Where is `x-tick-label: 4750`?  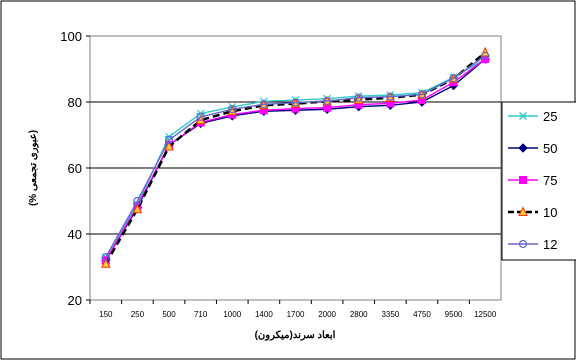
x-tick-label: 4750 is located at coordinates (422, 314).